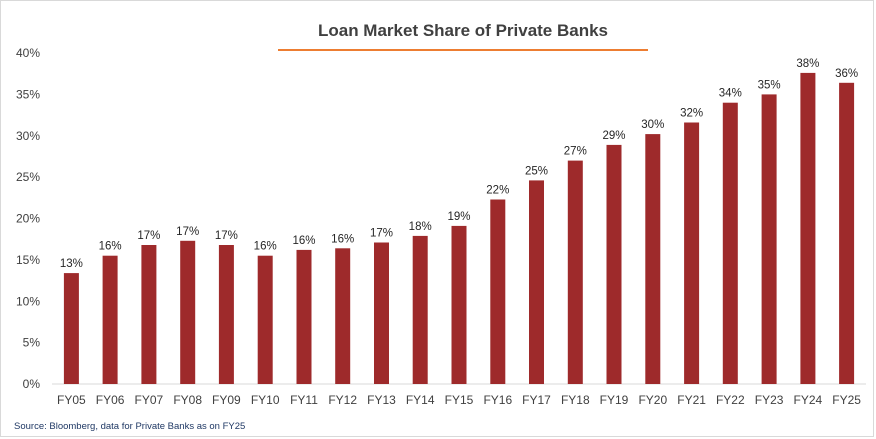 Image resolution: width=876 pixels, height=439 pixels. Describe the element at coordinates (28, 94) in the screenshot. I see `y-tick-label: 35%` at that location.